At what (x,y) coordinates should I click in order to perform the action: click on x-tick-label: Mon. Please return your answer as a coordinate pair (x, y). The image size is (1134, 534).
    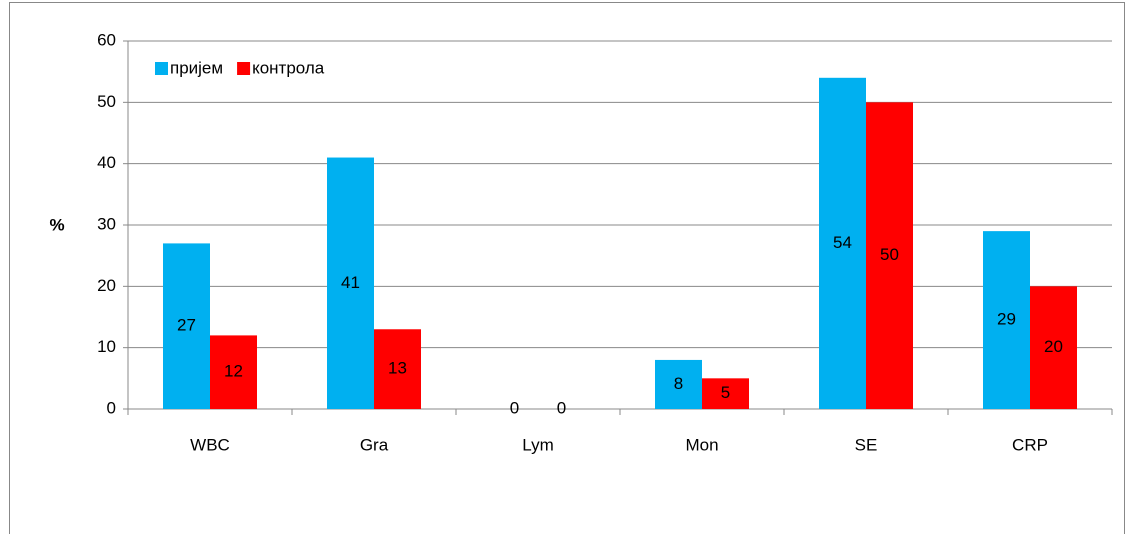
    Looking at the image, I should click on (701, 444).